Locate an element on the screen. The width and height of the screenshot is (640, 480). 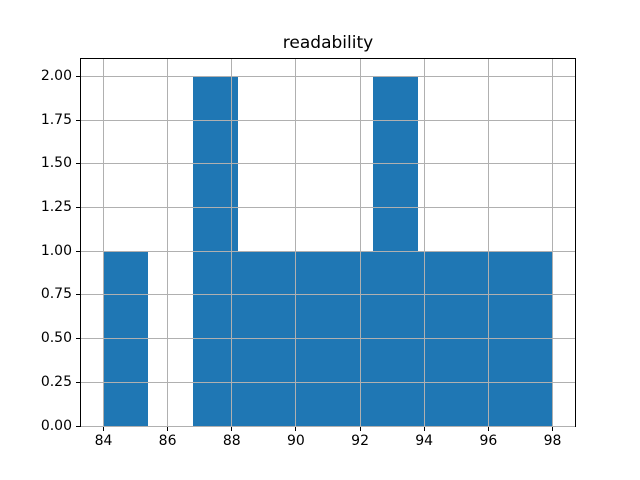
chart-title: readability is located at coordinates (328, 43).